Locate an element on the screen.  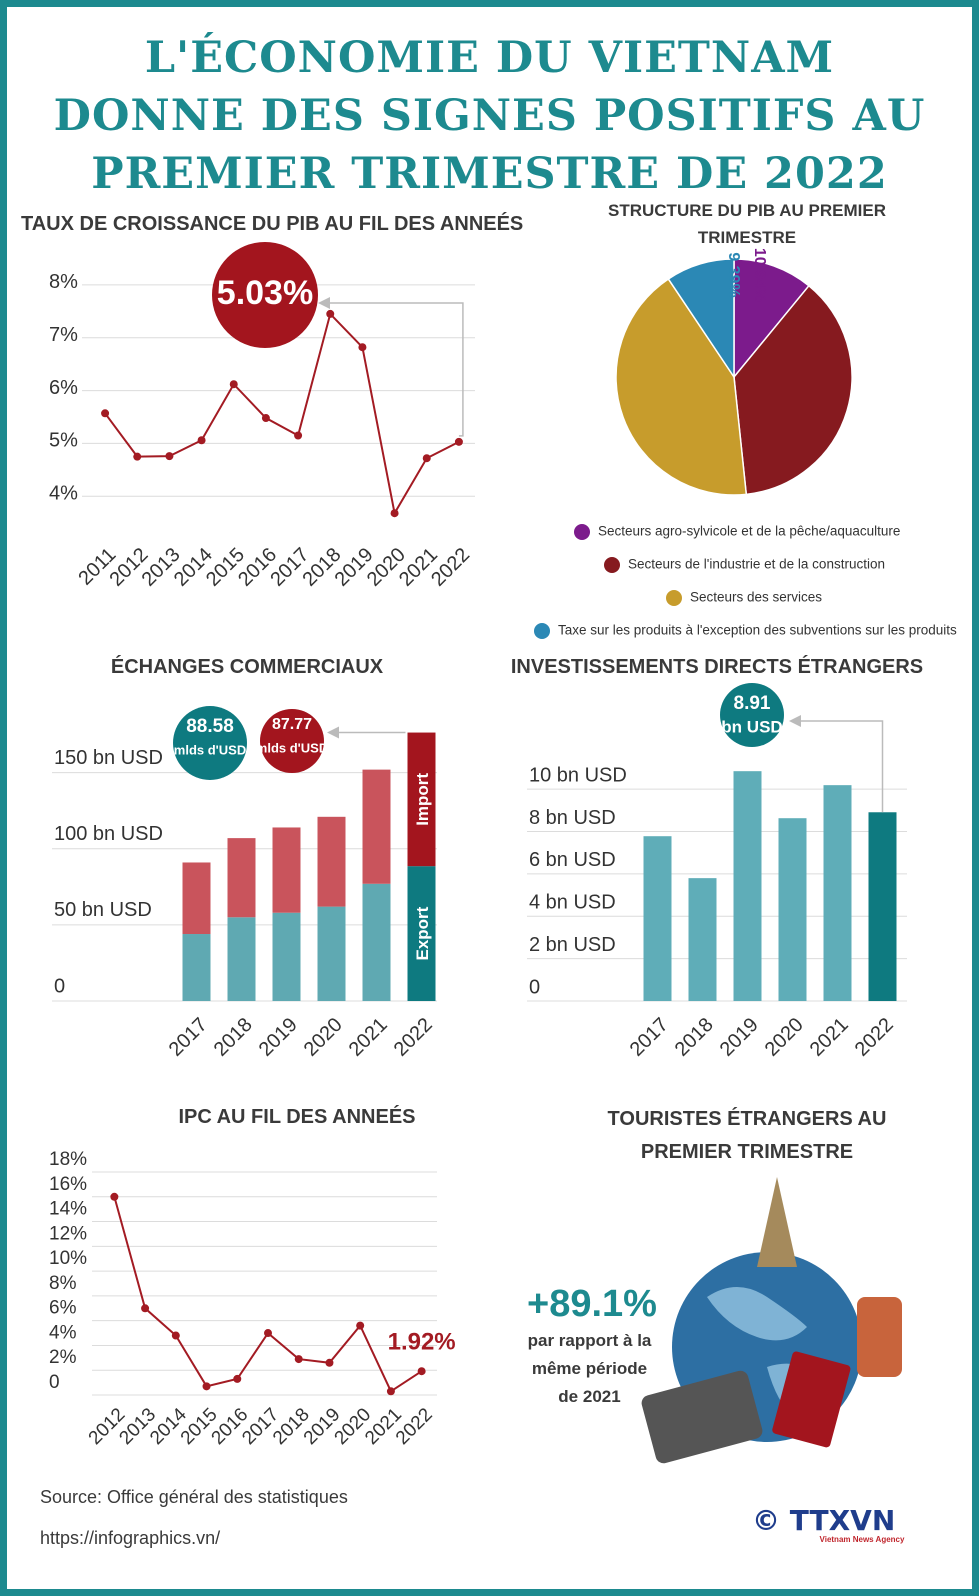
agency: Vietnam News Agency is located at coordinates (862, 1539).